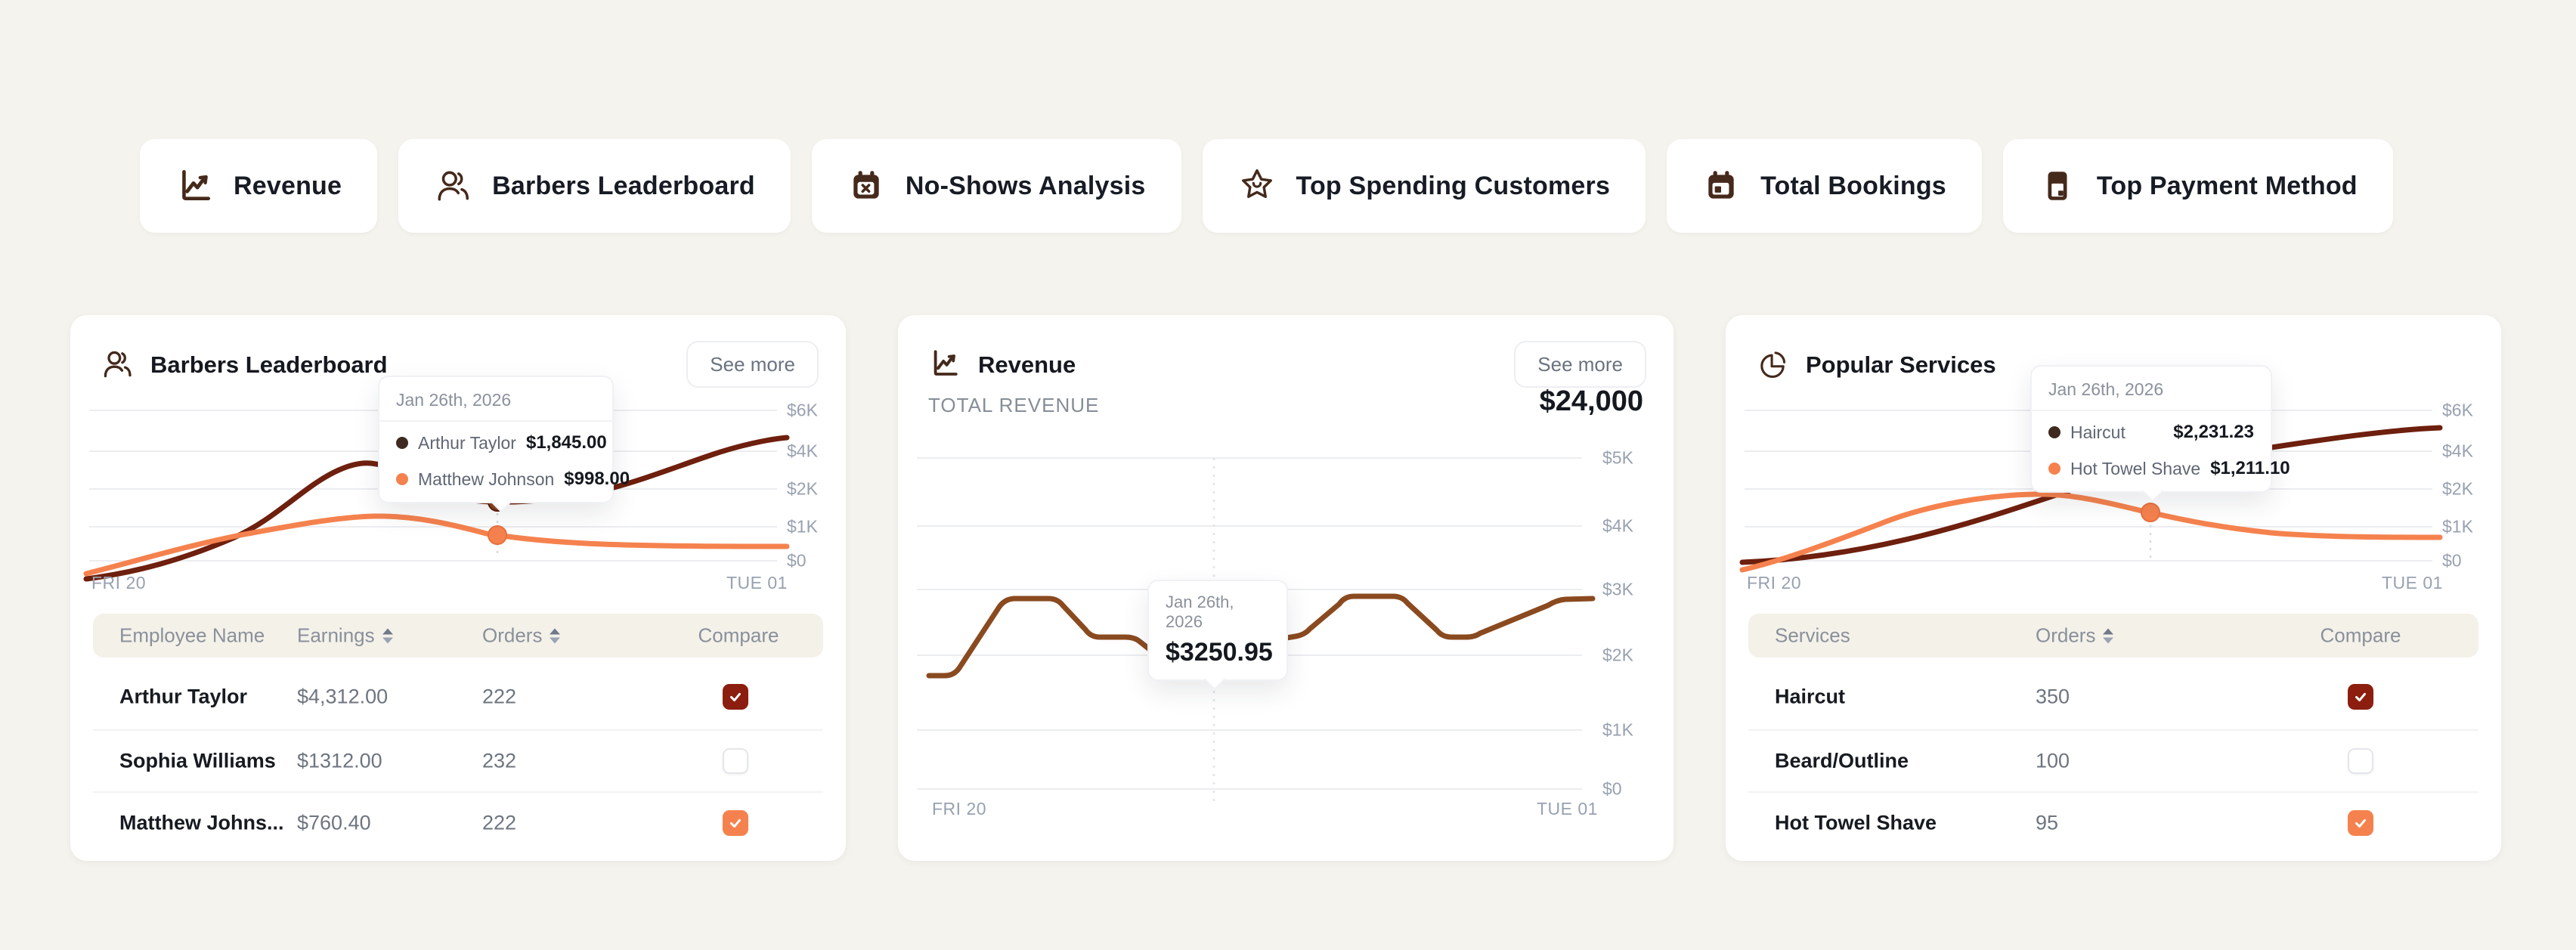 Image resolution: width=2576 pixels, height=950 pixels. I want to click on star-customer-icon, so click(1256, 183).